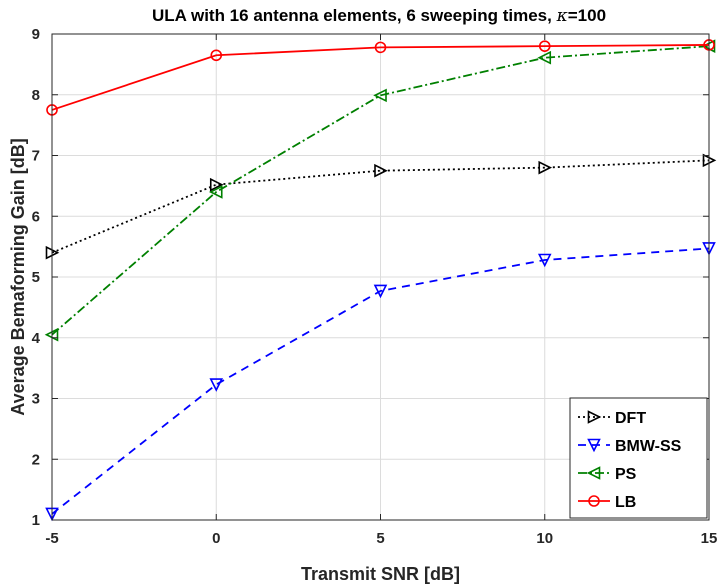  Describe the element at coordinates (36, 399) in the screenshot. I see `y-tick-label: 3` at that location.